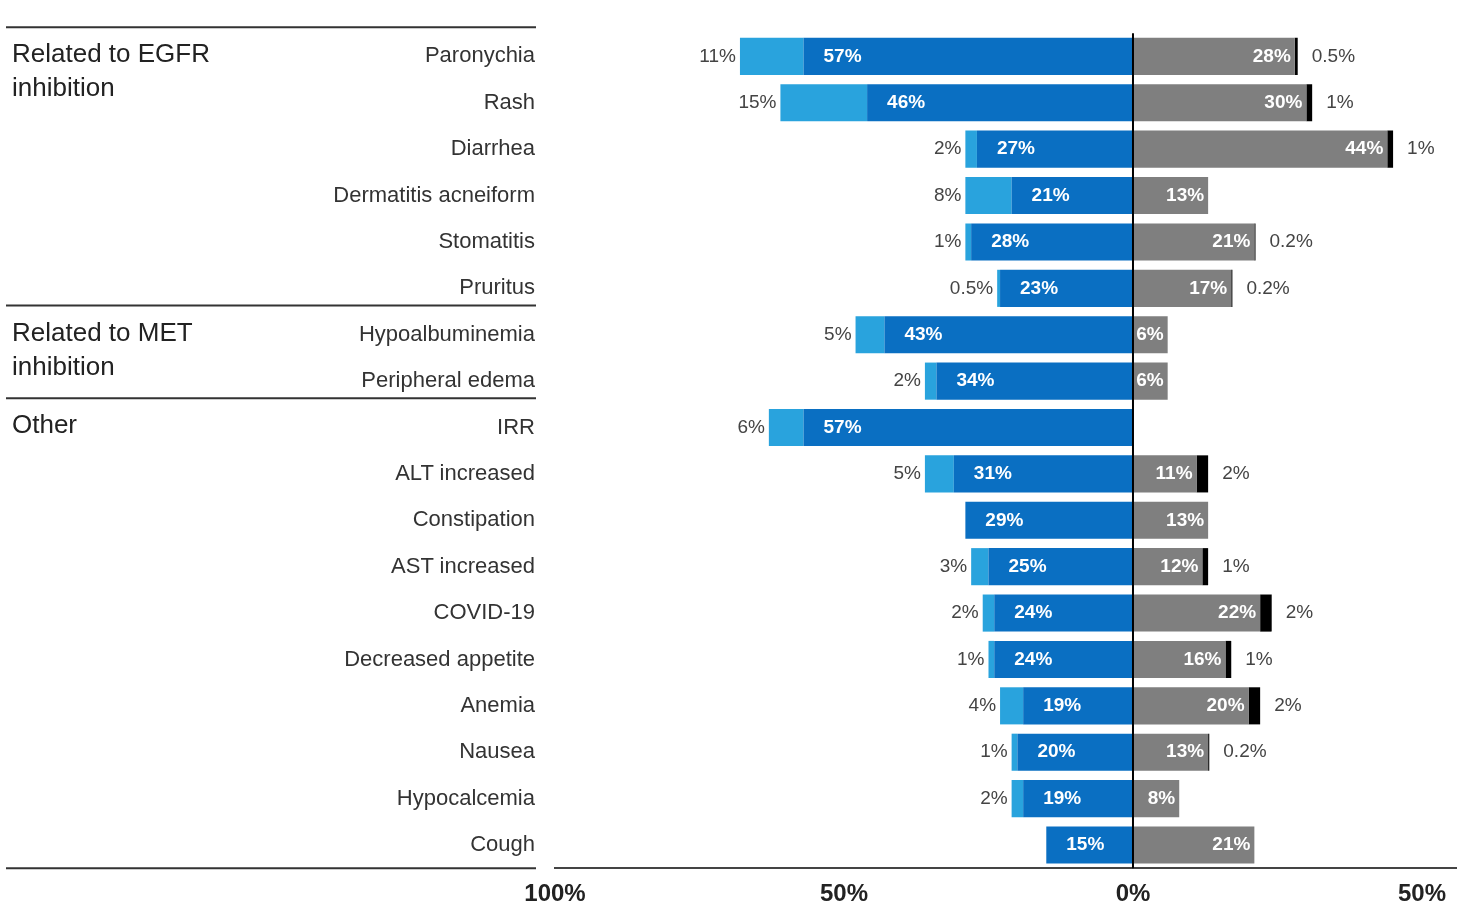  I want to click on y-tick-label: Peripheral edema, so click(448, 380).